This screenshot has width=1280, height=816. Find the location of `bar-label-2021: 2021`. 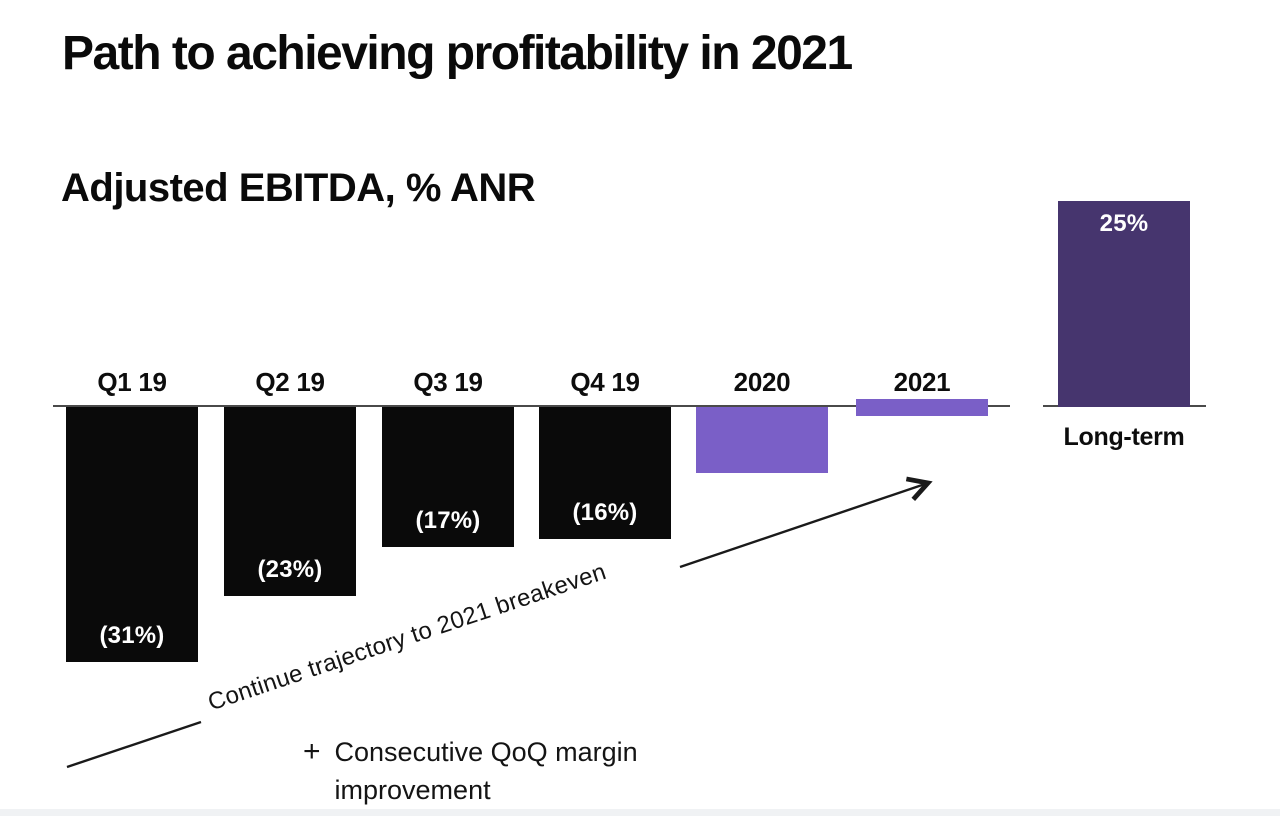

bar-label-2021: 2021 is located at coordinates (922, 382).